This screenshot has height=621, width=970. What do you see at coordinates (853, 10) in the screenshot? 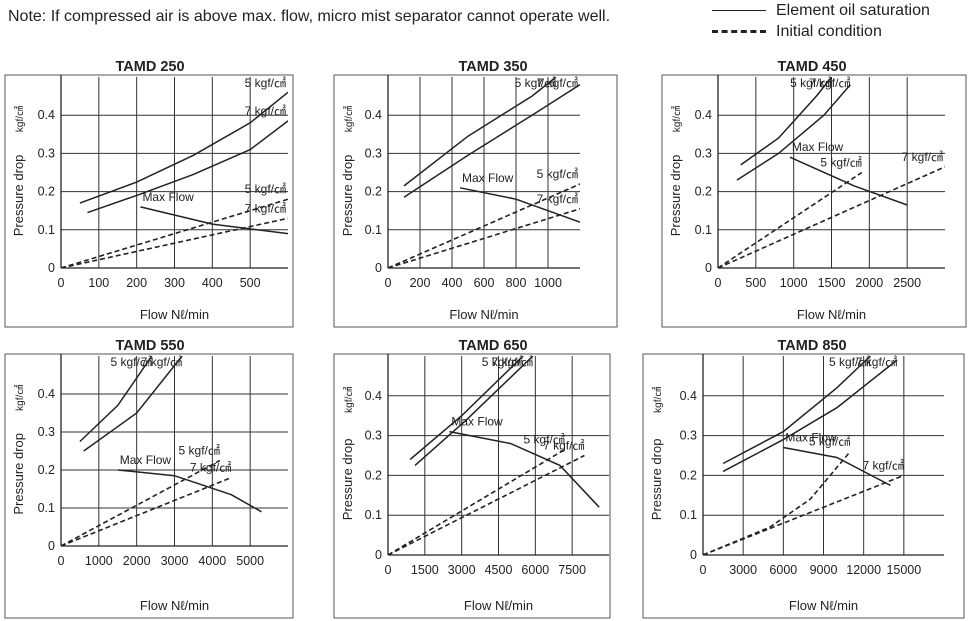
I see `legend-solid-label: Element oil saturation` at bounding box center [853, 10].